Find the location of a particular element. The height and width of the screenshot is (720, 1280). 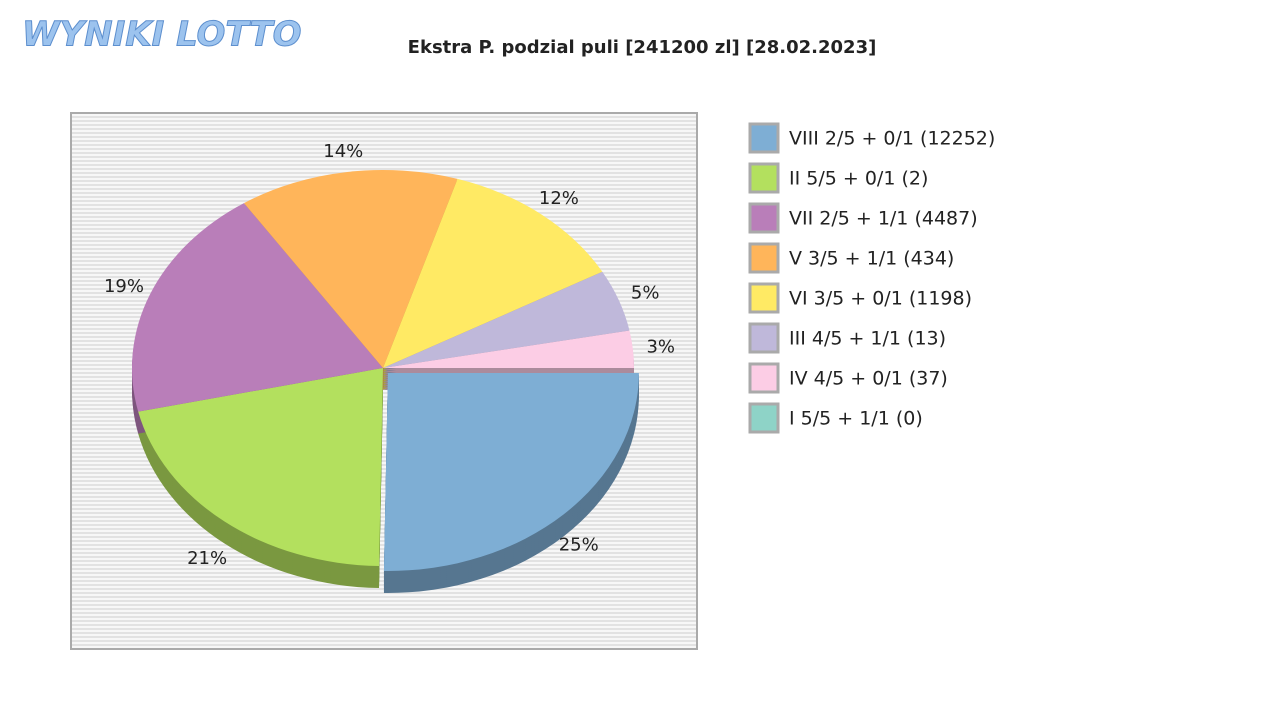

legend-label: IV 4/5 + 0/1 (37) is located at coordinates (868, 379).